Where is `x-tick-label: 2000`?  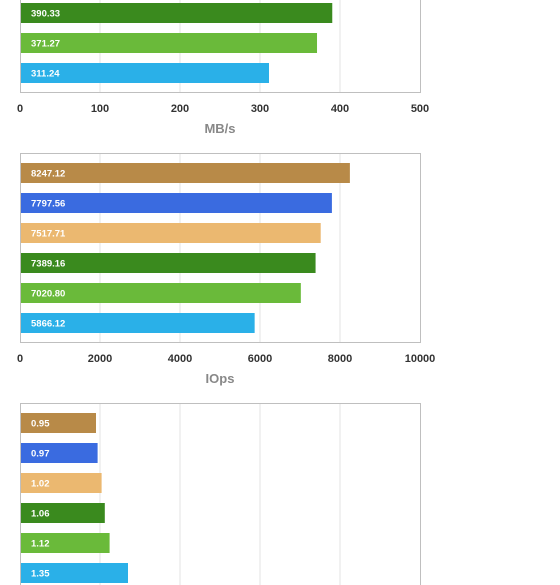
x-tick-label: 2000 is located at coordinates (100, 359).